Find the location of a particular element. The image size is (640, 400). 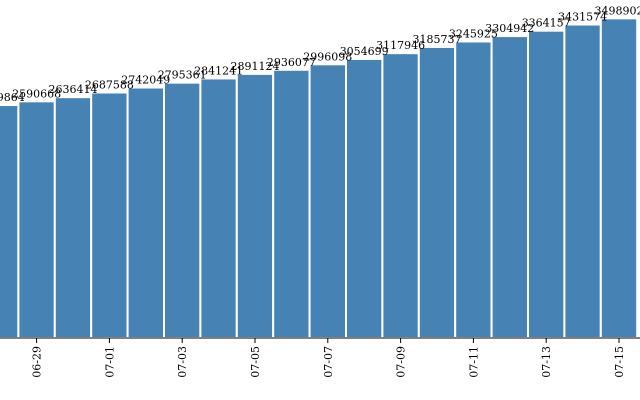

x-tick-label-07-13: 07-13 is located at coordinates (546, 362).